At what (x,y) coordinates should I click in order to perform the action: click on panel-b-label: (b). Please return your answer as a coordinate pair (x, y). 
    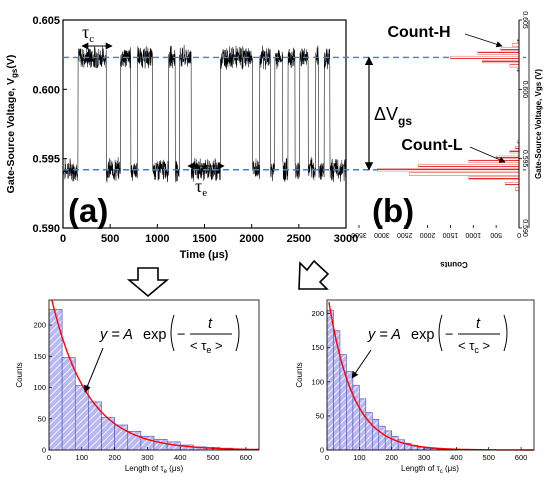
    Looking at the image, I should click on (393, 210).